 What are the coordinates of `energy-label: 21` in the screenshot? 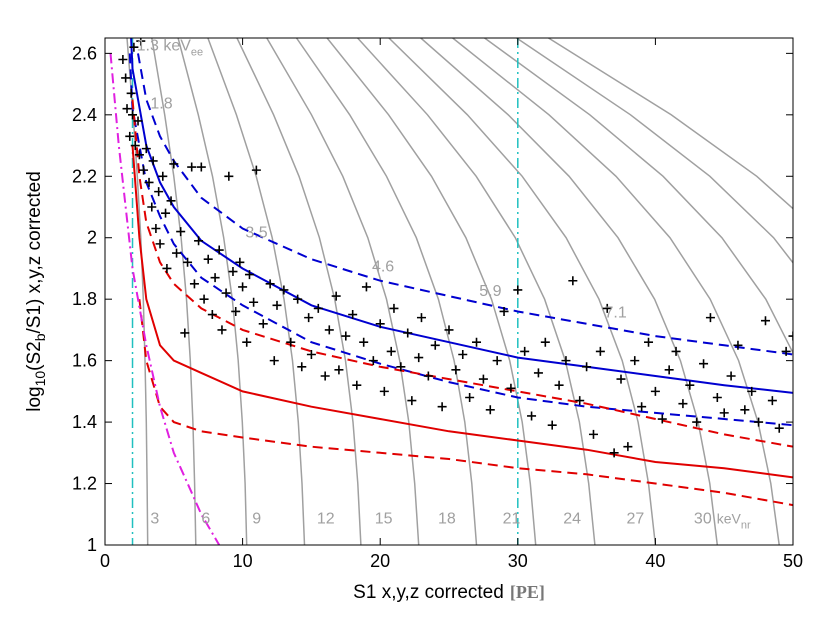 It's located at (512, 518).